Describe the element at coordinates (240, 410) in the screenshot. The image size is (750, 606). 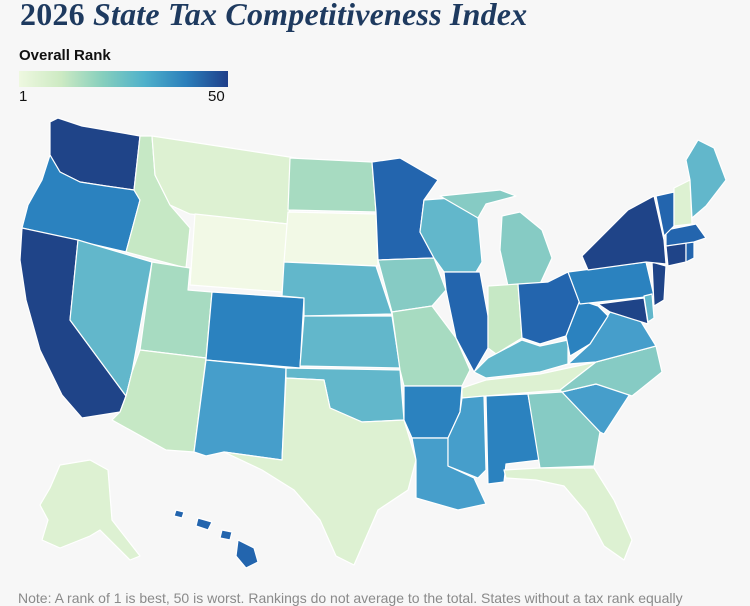
I see `state-new-mexico` at that location.